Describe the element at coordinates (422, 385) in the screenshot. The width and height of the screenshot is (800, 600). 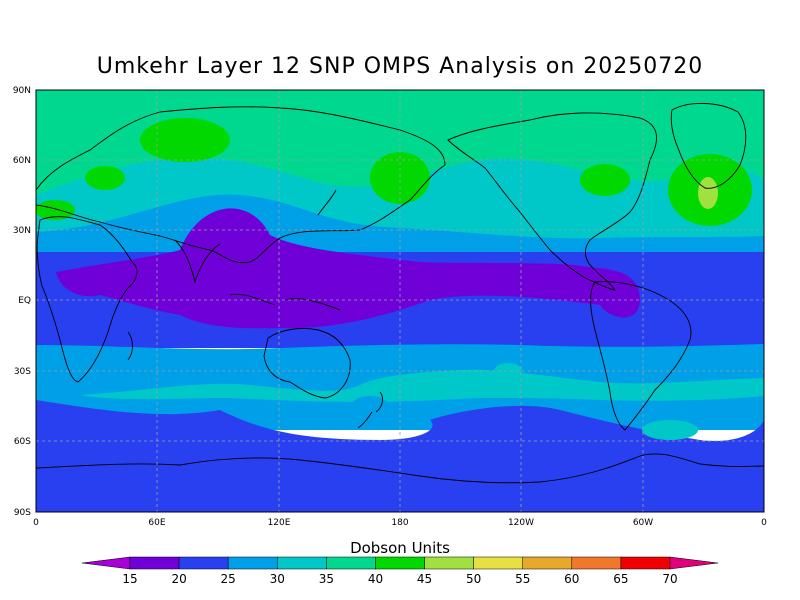
I see `band-south-mid` at that location.